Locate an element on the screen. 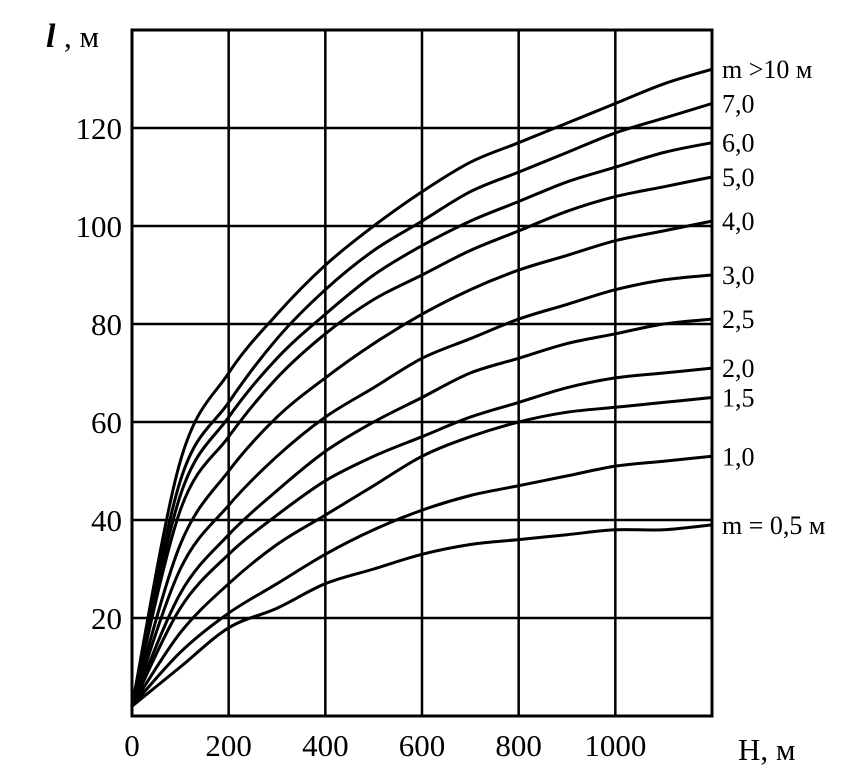 The height and width of the screenshot is (780, 860). series-label: 3,0 is located at coordinates (738, 275).